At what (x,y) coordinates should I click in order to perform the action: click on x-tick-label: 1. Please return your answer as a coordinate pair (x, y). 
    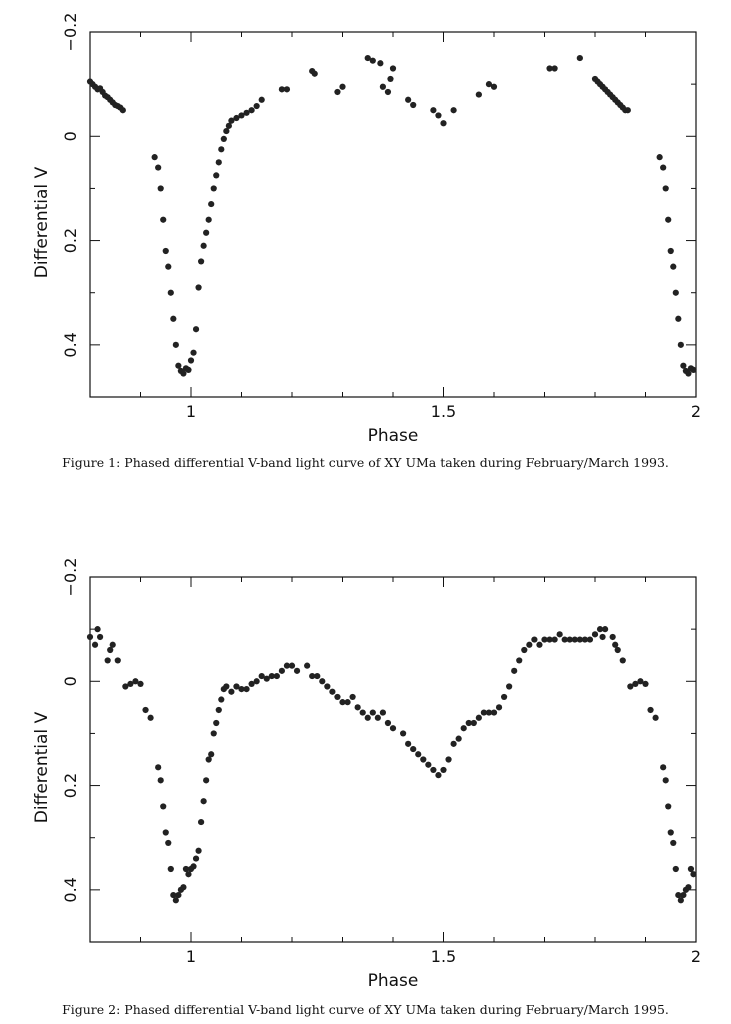
    Looking at the image, I should click on (191, 411).